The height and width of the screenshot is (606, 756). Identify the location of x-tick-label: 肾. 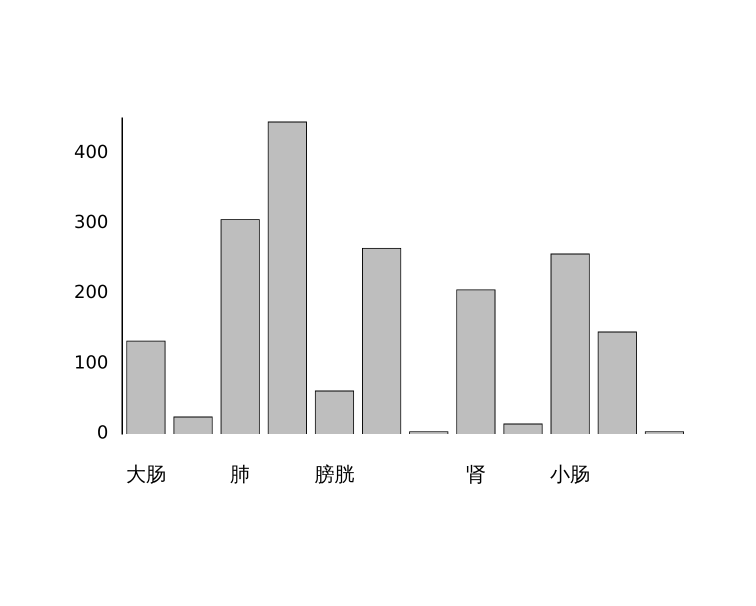
(476, 474).